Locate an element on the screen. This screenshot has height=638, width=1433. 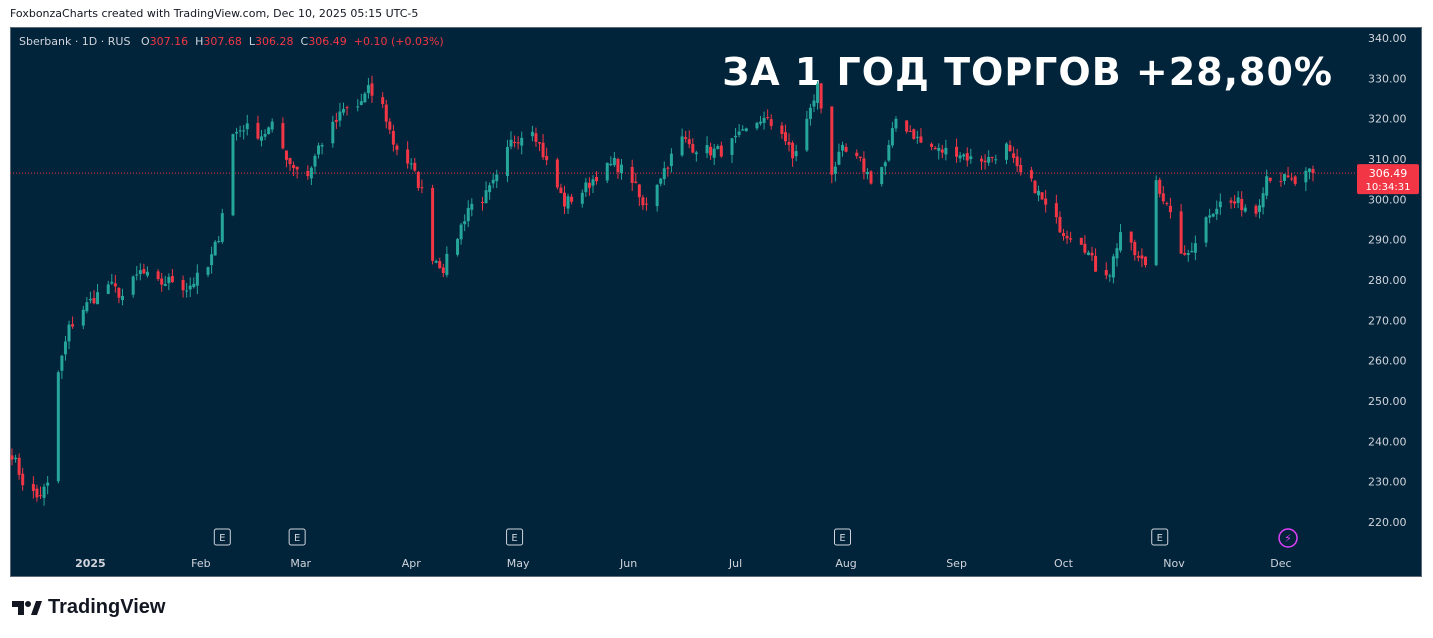
high-value: 307.68 is located at coordinates (222, 41).